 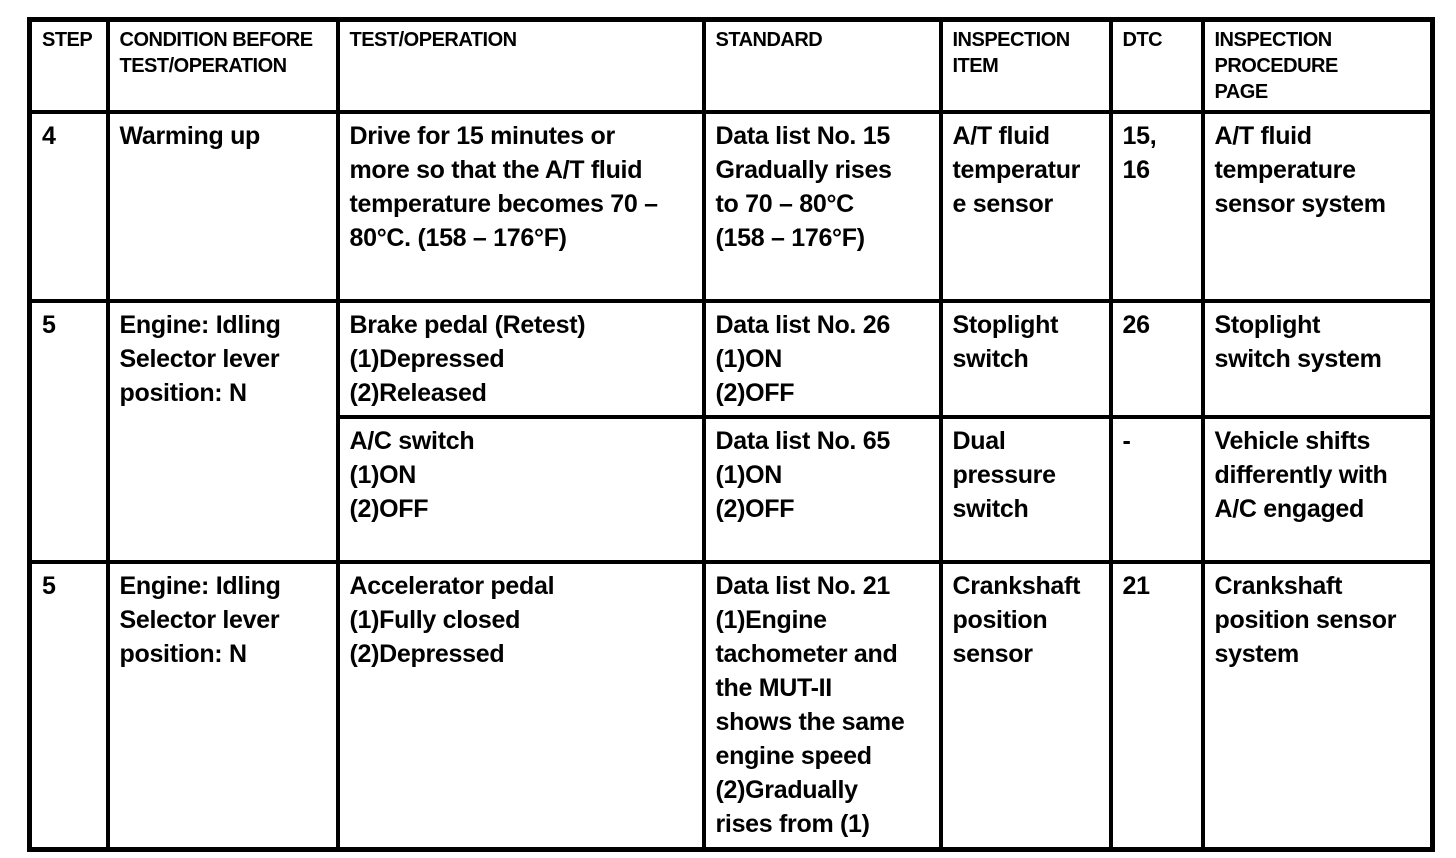 I want to click on inspection-item-cell: Dual pressure switch, so click(x=1025, y=489).